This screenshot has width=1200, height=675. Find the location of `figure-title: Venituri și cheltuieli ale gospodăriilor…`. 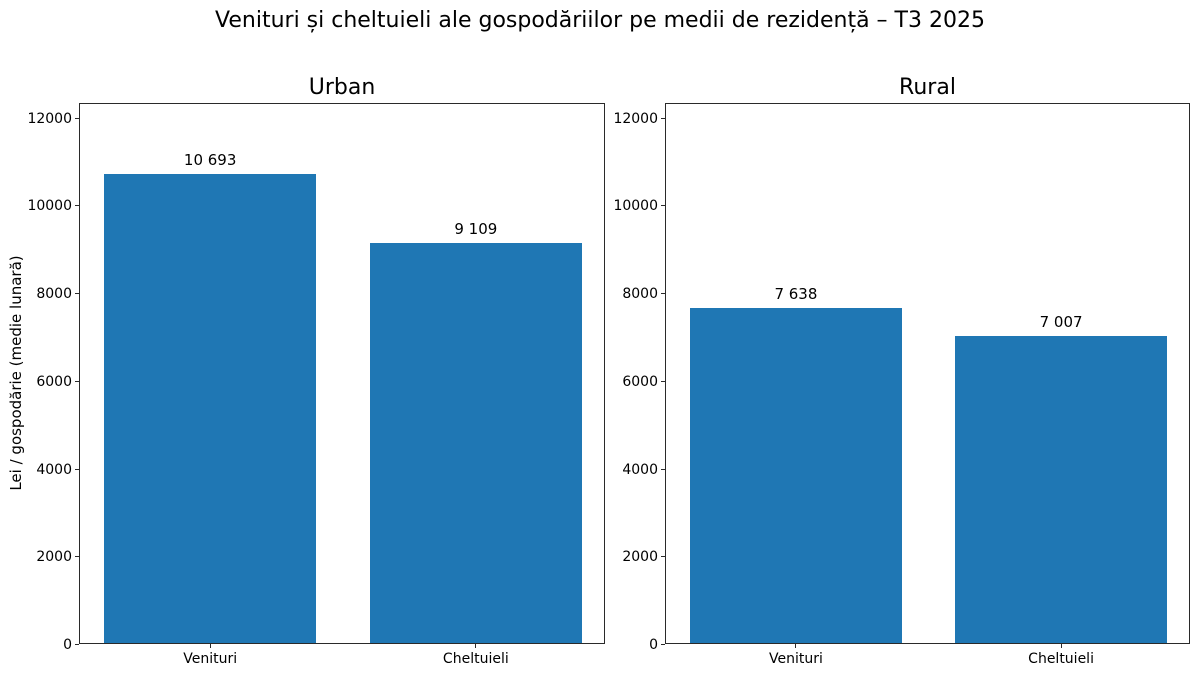

figure-title: Venituri și cheltuieli ale gospodăriilor… is located at coordinates (600, 20).